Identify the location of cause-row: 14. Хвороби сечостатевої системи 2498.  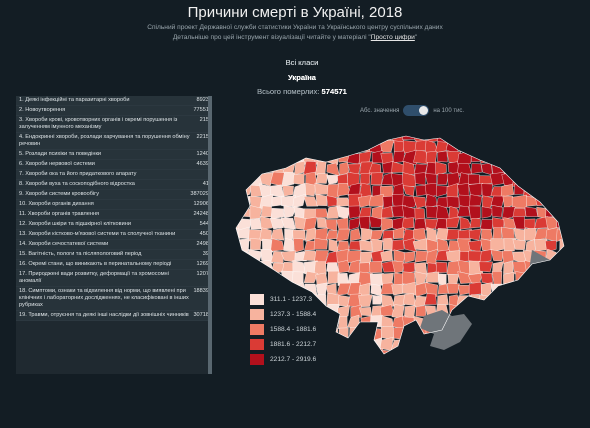
(114, 245).